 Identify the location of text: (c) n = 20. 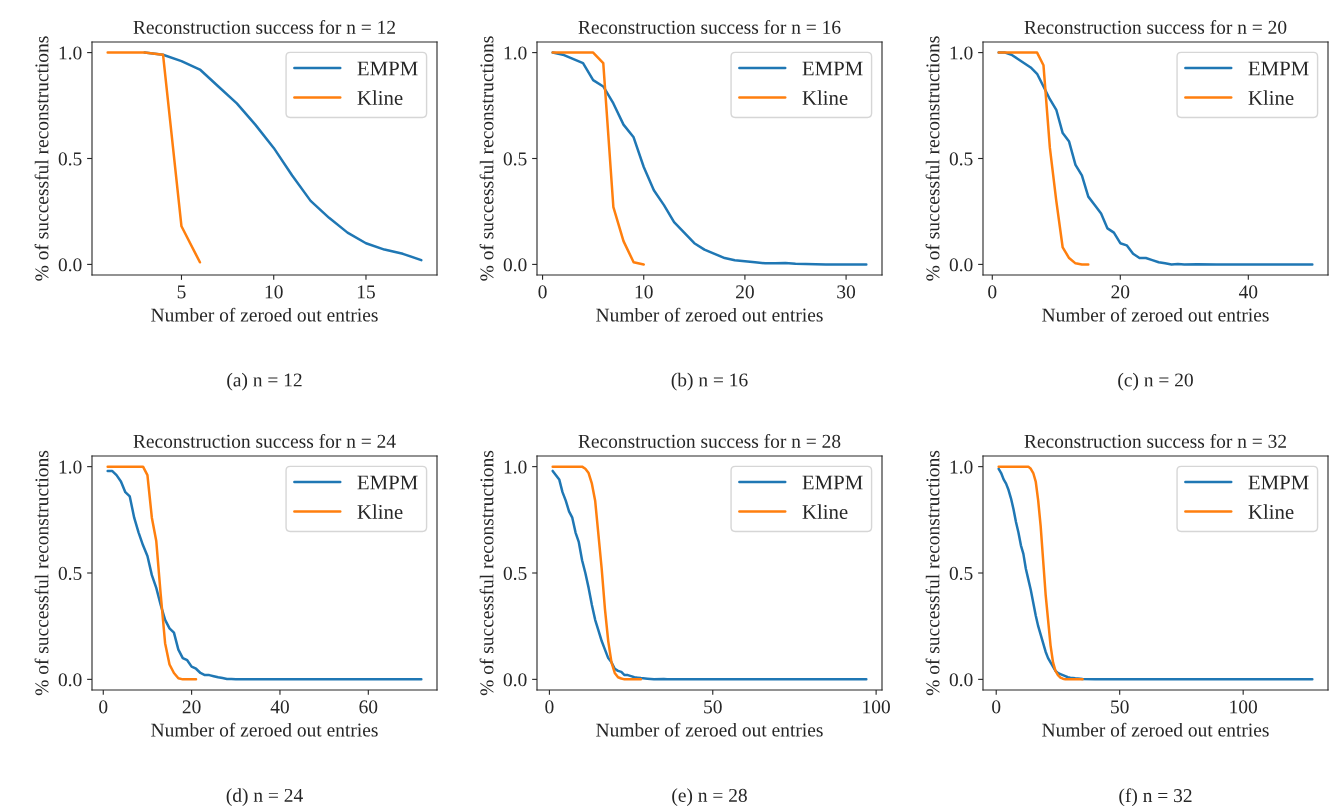
(1155, 381).